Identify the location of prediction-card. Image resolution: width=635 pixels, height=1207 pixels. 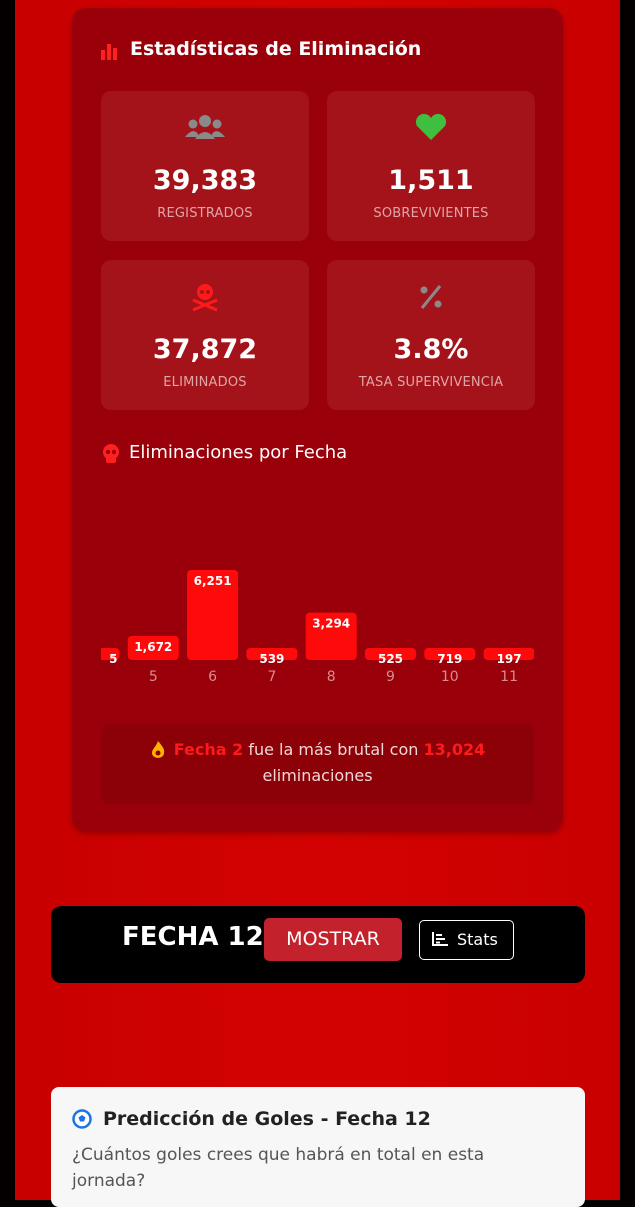
(318, 1147).